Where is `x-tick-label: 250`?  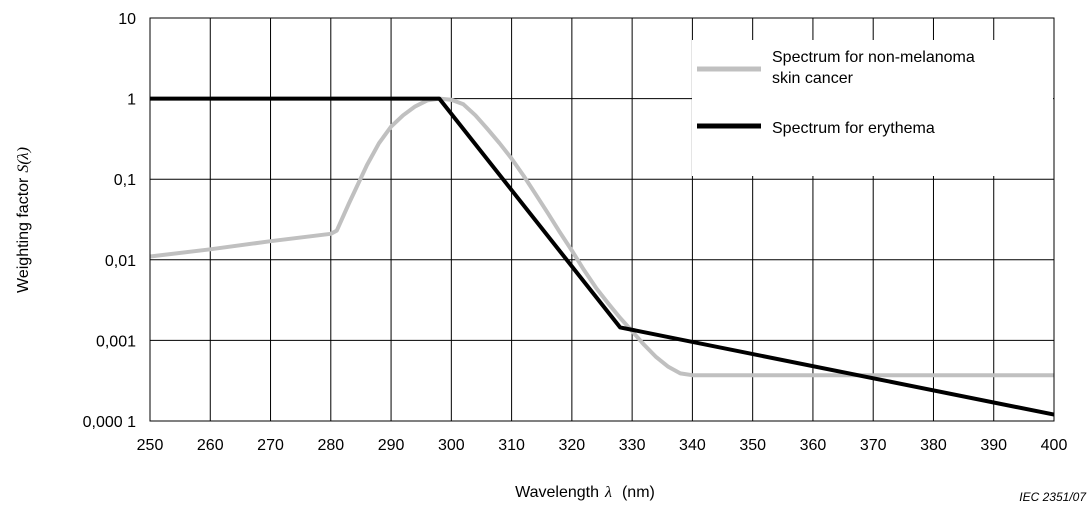 x-tick-label: 250 is located at coordinates (150, 445).